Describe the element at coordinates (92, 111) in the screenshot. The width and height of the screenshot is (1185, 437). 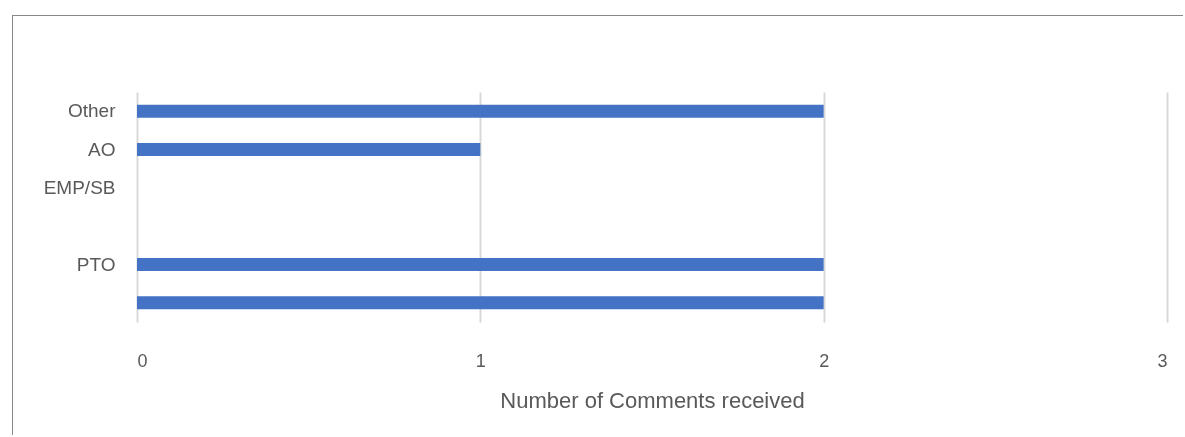
I see `y-tick-label: Other` at that location.